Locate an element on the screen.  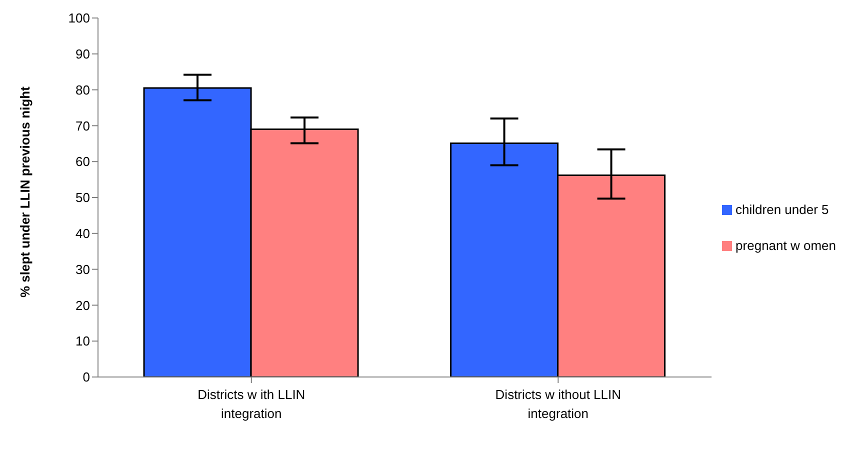
legend-label: pregnant w omen is located at coordinates (786, 245).